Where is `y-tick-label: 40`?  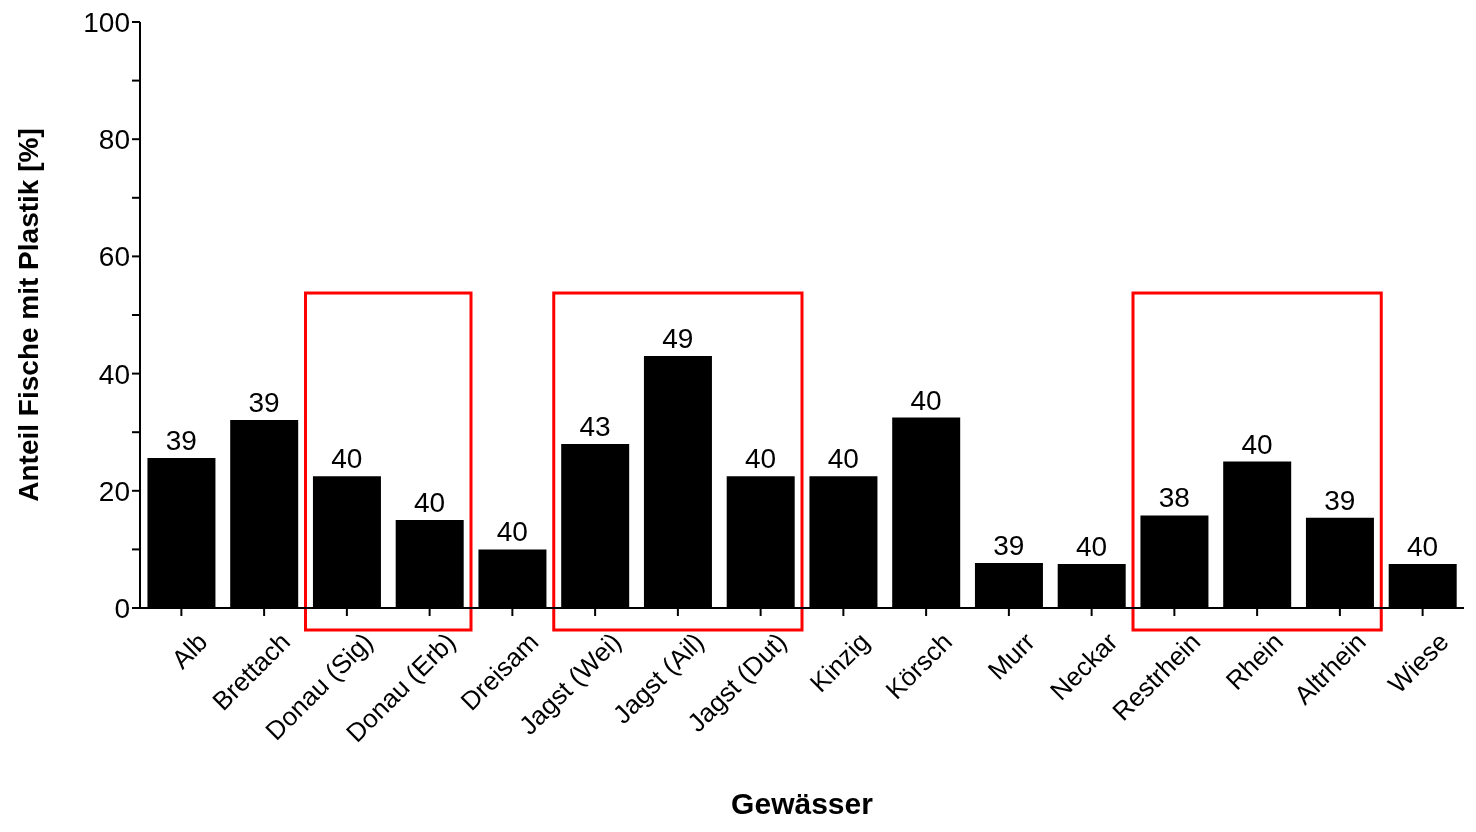
y-tick-label: 40 is located at coordinates (114, 374).